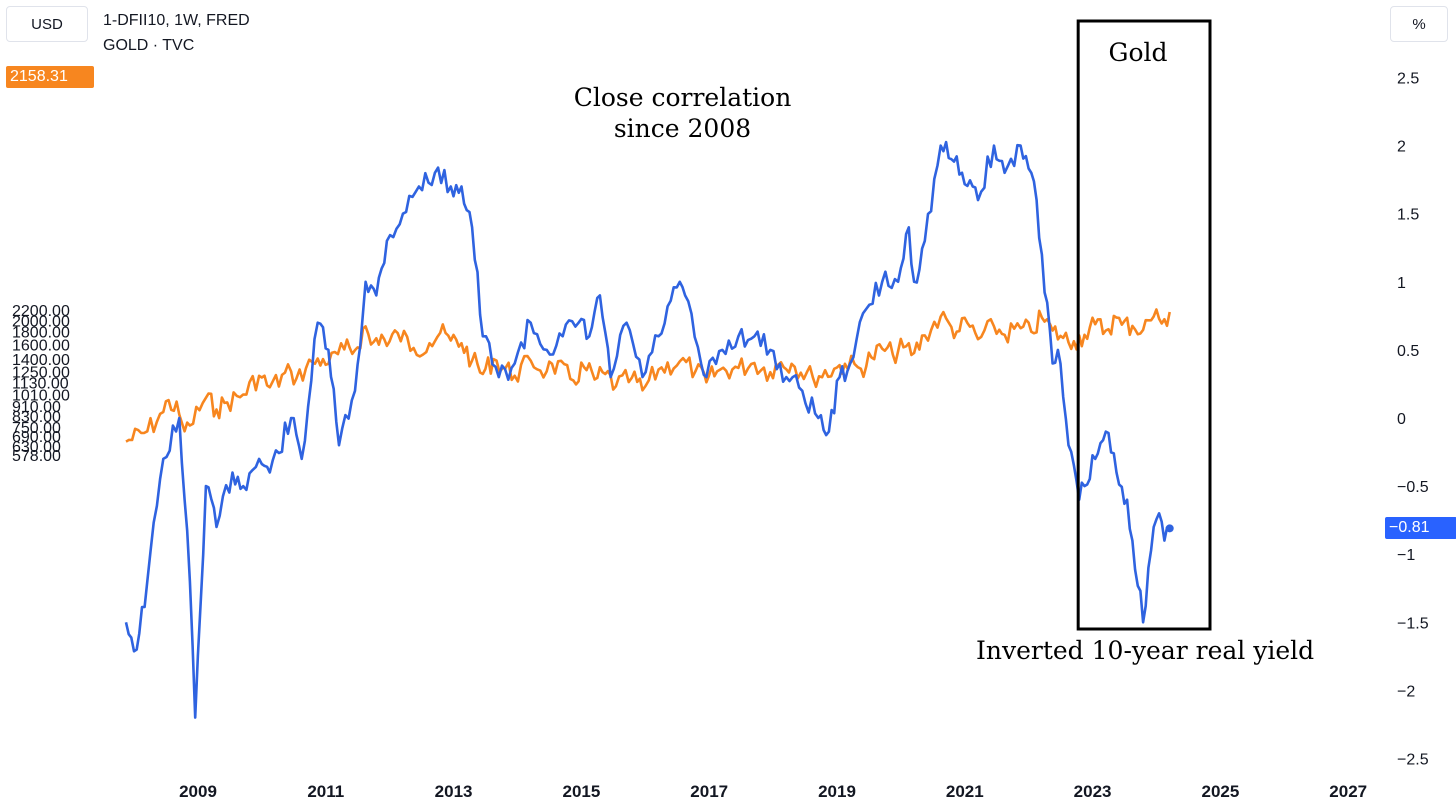 The width and height of the screenshot is (1456, 808). Describe the element at coordinates (454, 791) in the screenshot. I see `x-tick-label: 2013` at that location.